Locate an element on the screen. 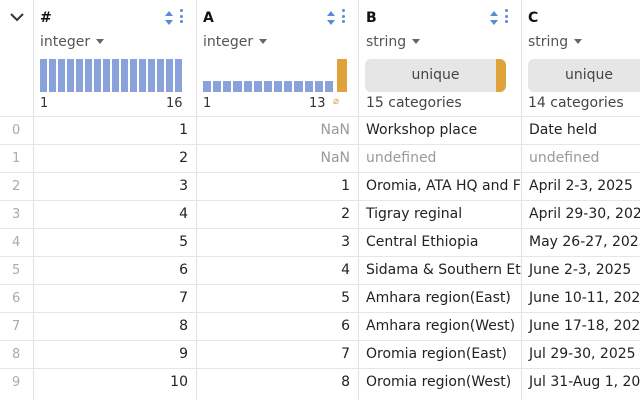  cell-c: June 17-18, 2025 is located at coordinates (584, 326).